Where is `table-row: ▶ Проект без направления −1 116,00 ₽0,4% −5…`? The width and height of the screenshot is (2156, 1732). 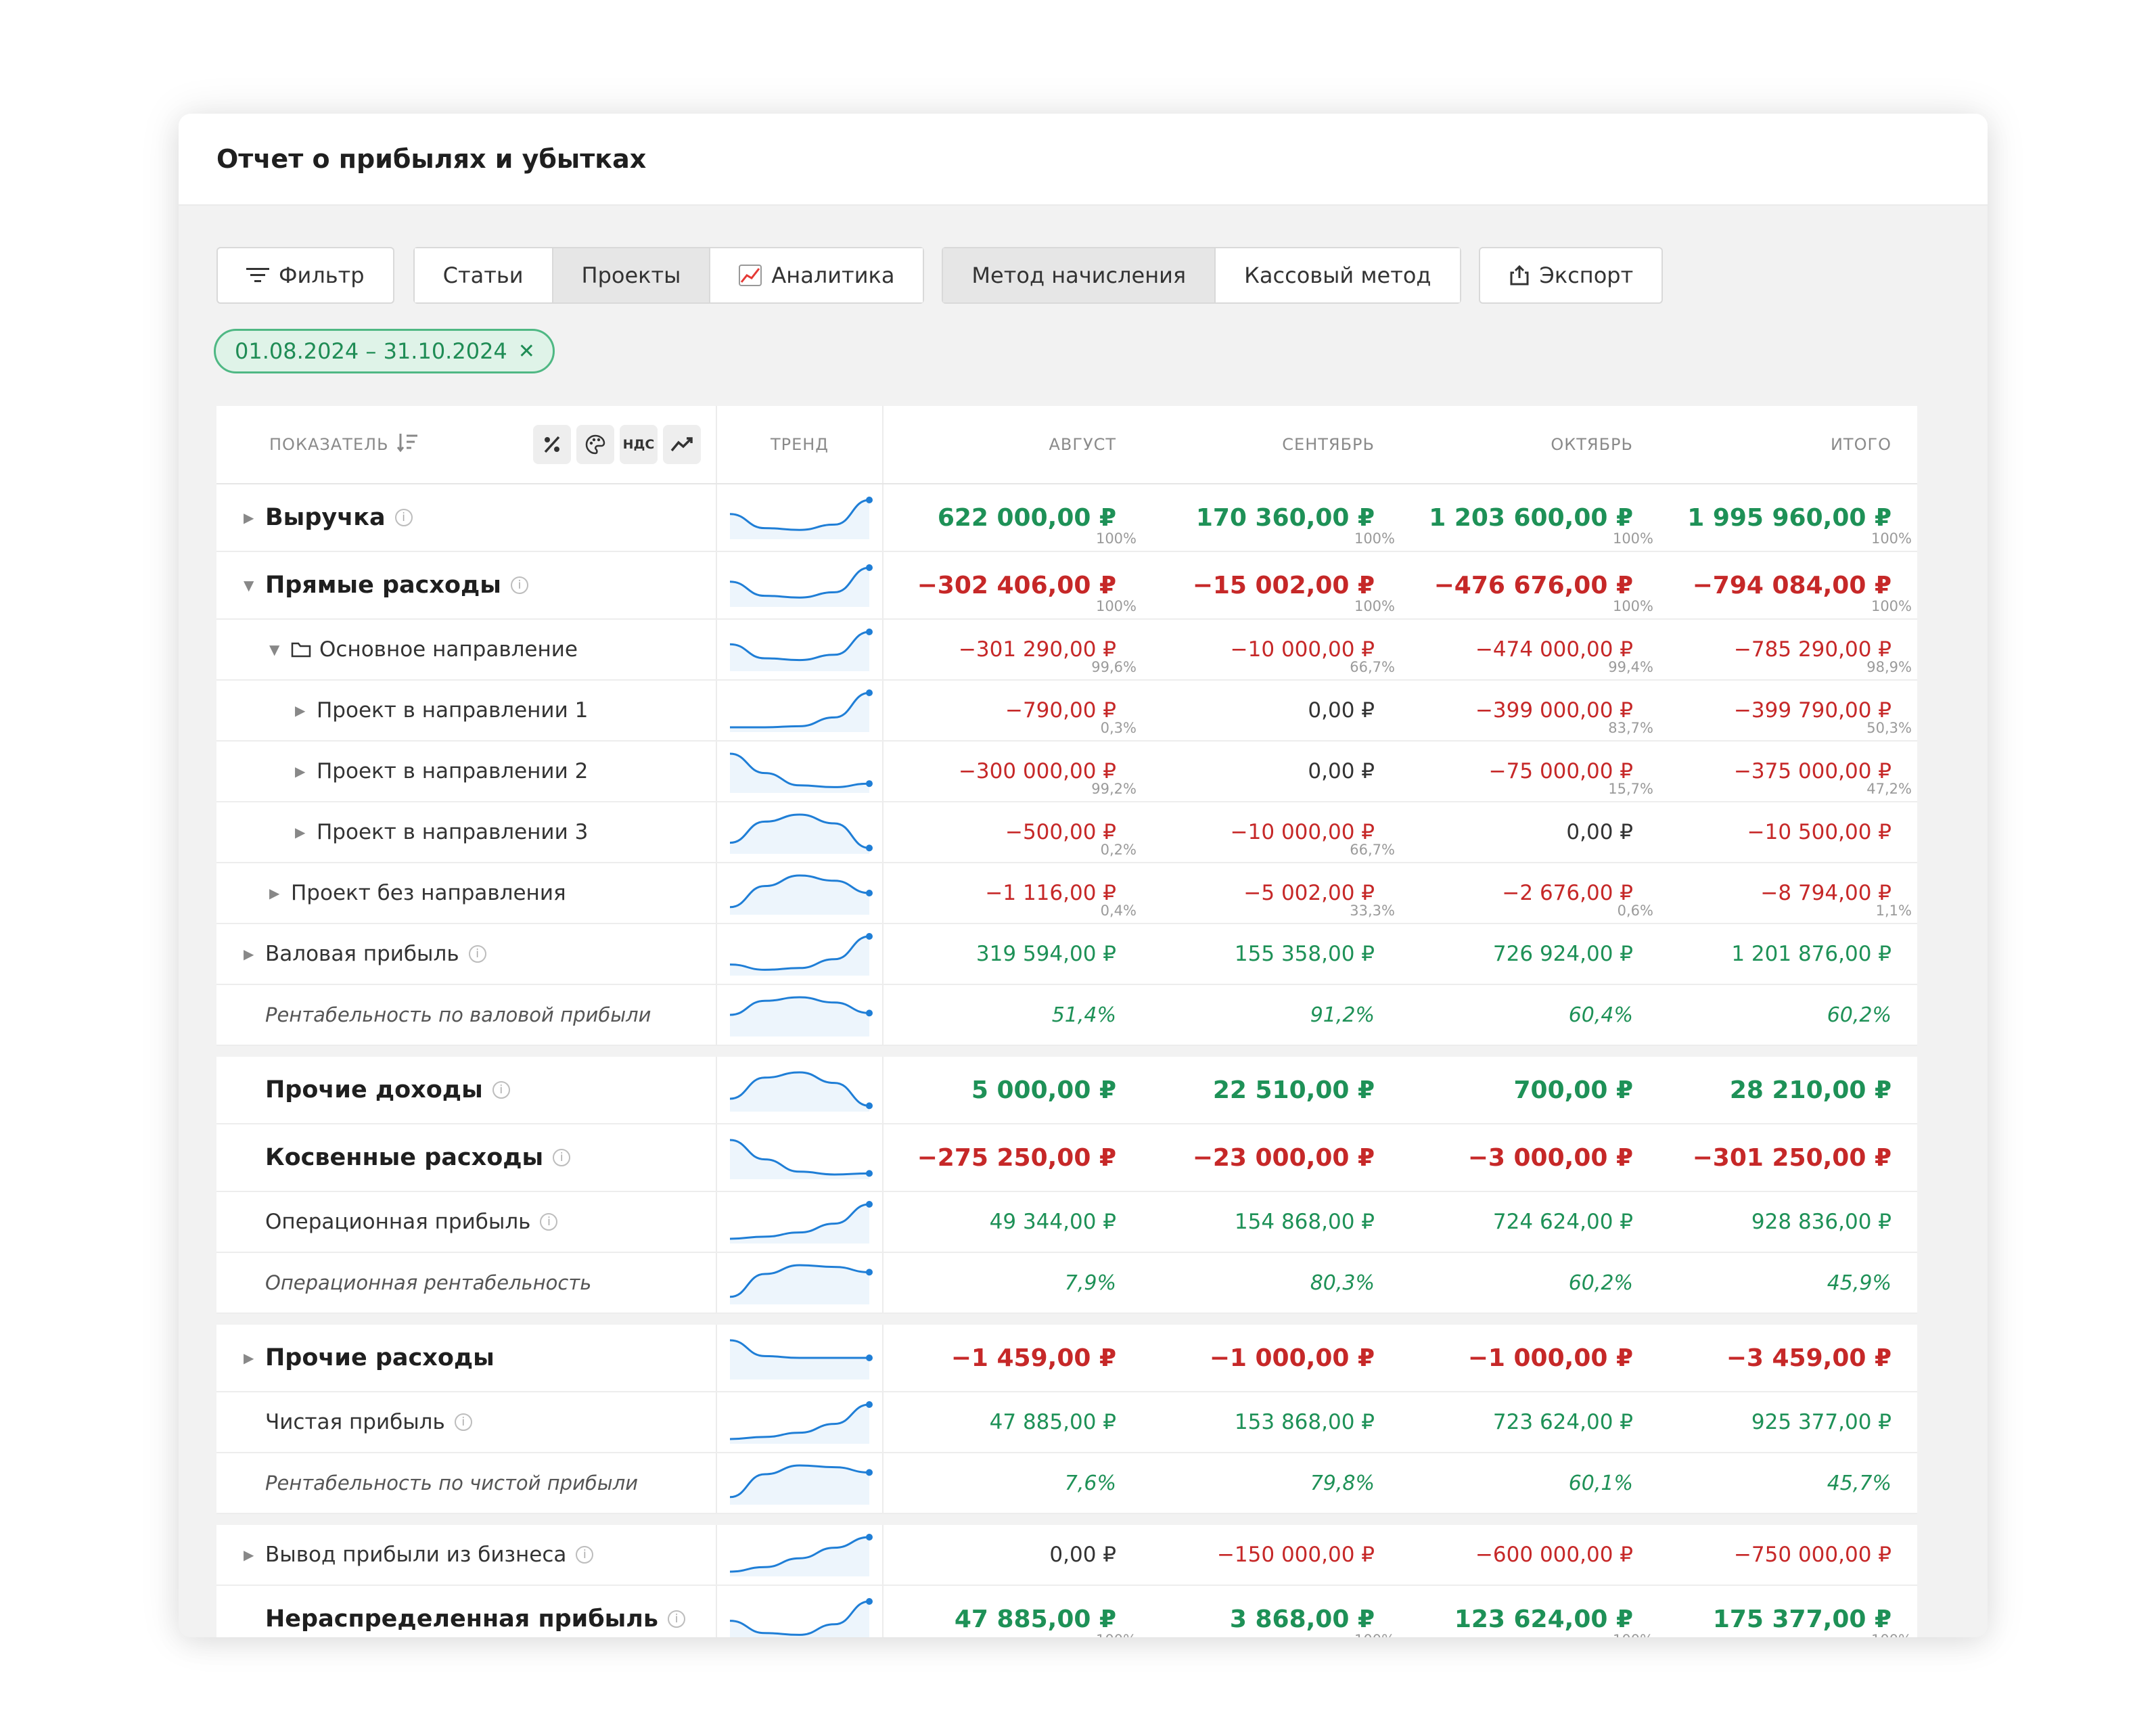 table-row: ▶ Проект без направления −1 116,00 ₽0,4% −5… is located at coordinates (1067, 893).